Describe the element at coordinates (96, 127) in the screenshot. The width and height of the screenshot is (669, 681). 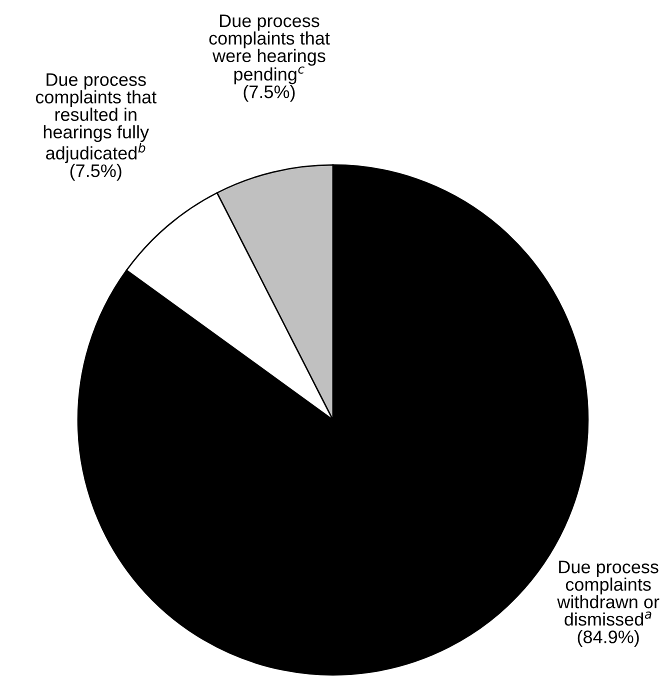
I see `category-label: Due process complaints that resulted in hearings fully adjudicated$^{b}$ (7.5%)` at that location.